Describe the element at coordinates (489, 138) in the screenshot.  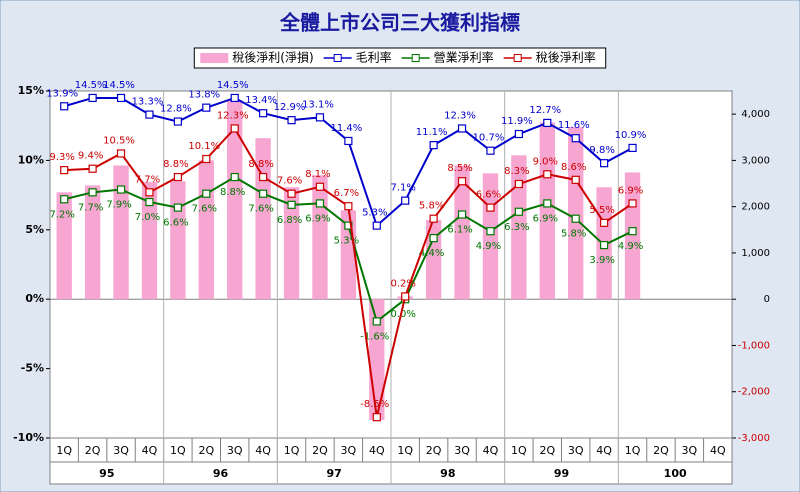
I see `value-label: 10.7%` at that location.